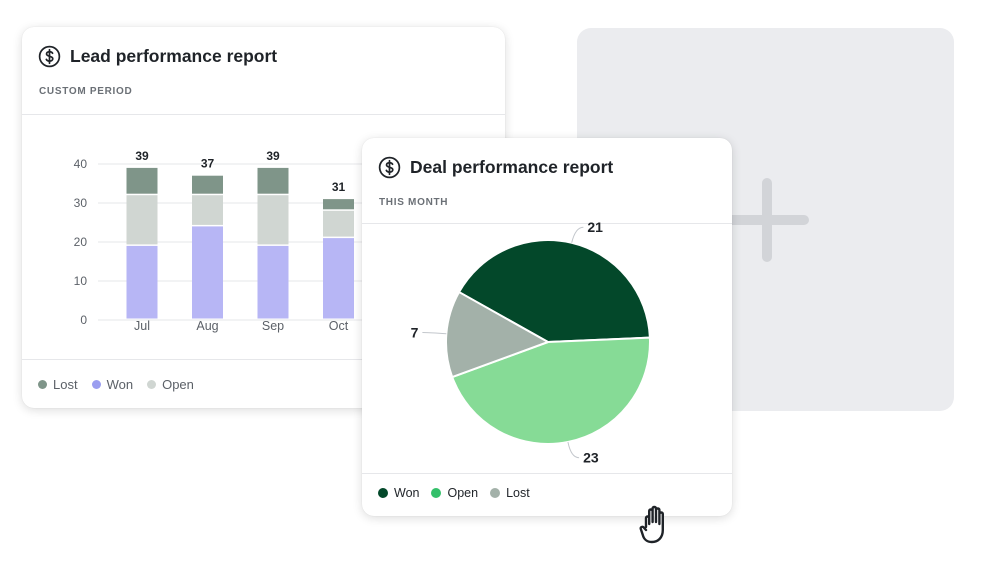  Describe the element at coordinates (86, 91) in the screenshot. I see `lead-card-period: CUSTOM PERIOD` at that location.